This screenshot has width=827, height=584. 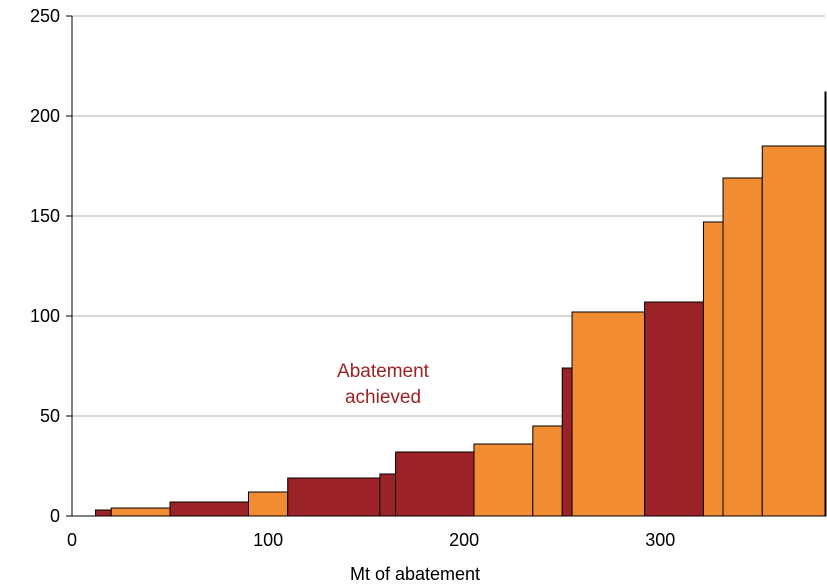 What do you see at coordinates (55, 516) in the screenshot?
I see `y-tick-label: 0` at bounding box center [55, 516].